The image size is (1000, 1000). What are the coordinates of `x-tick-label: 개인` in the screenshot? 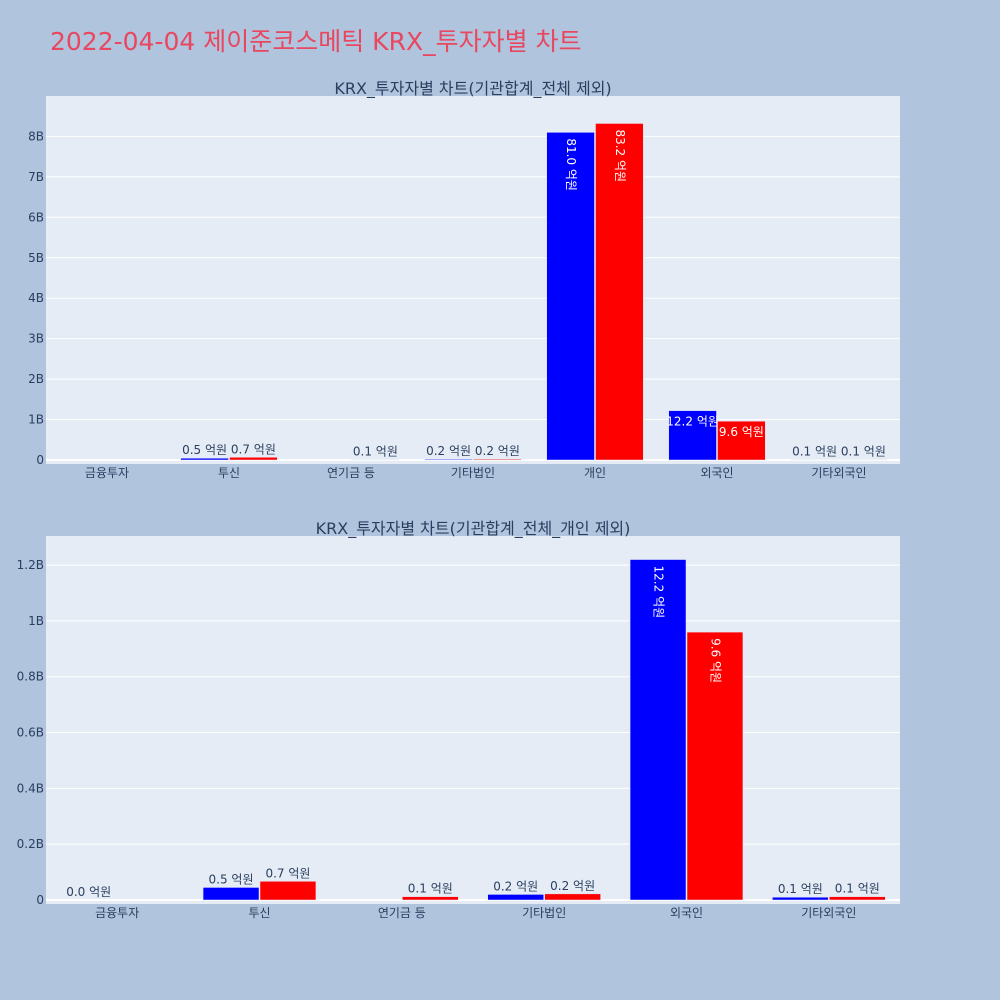 It's located at (595, 473).